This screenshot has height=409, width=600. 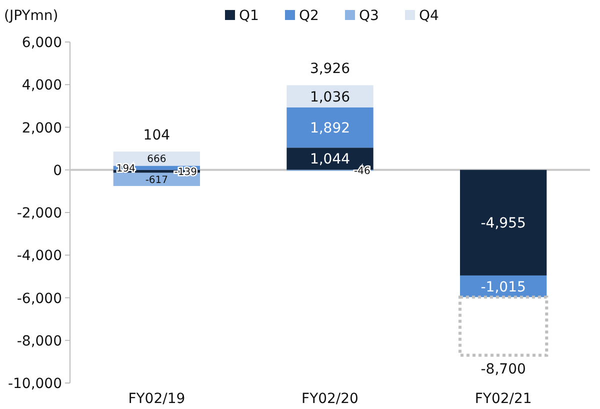 What do you see at coordinates (156, 136) in the screenshot?
I see `total-label: 104` at bounding box center [156, 136].